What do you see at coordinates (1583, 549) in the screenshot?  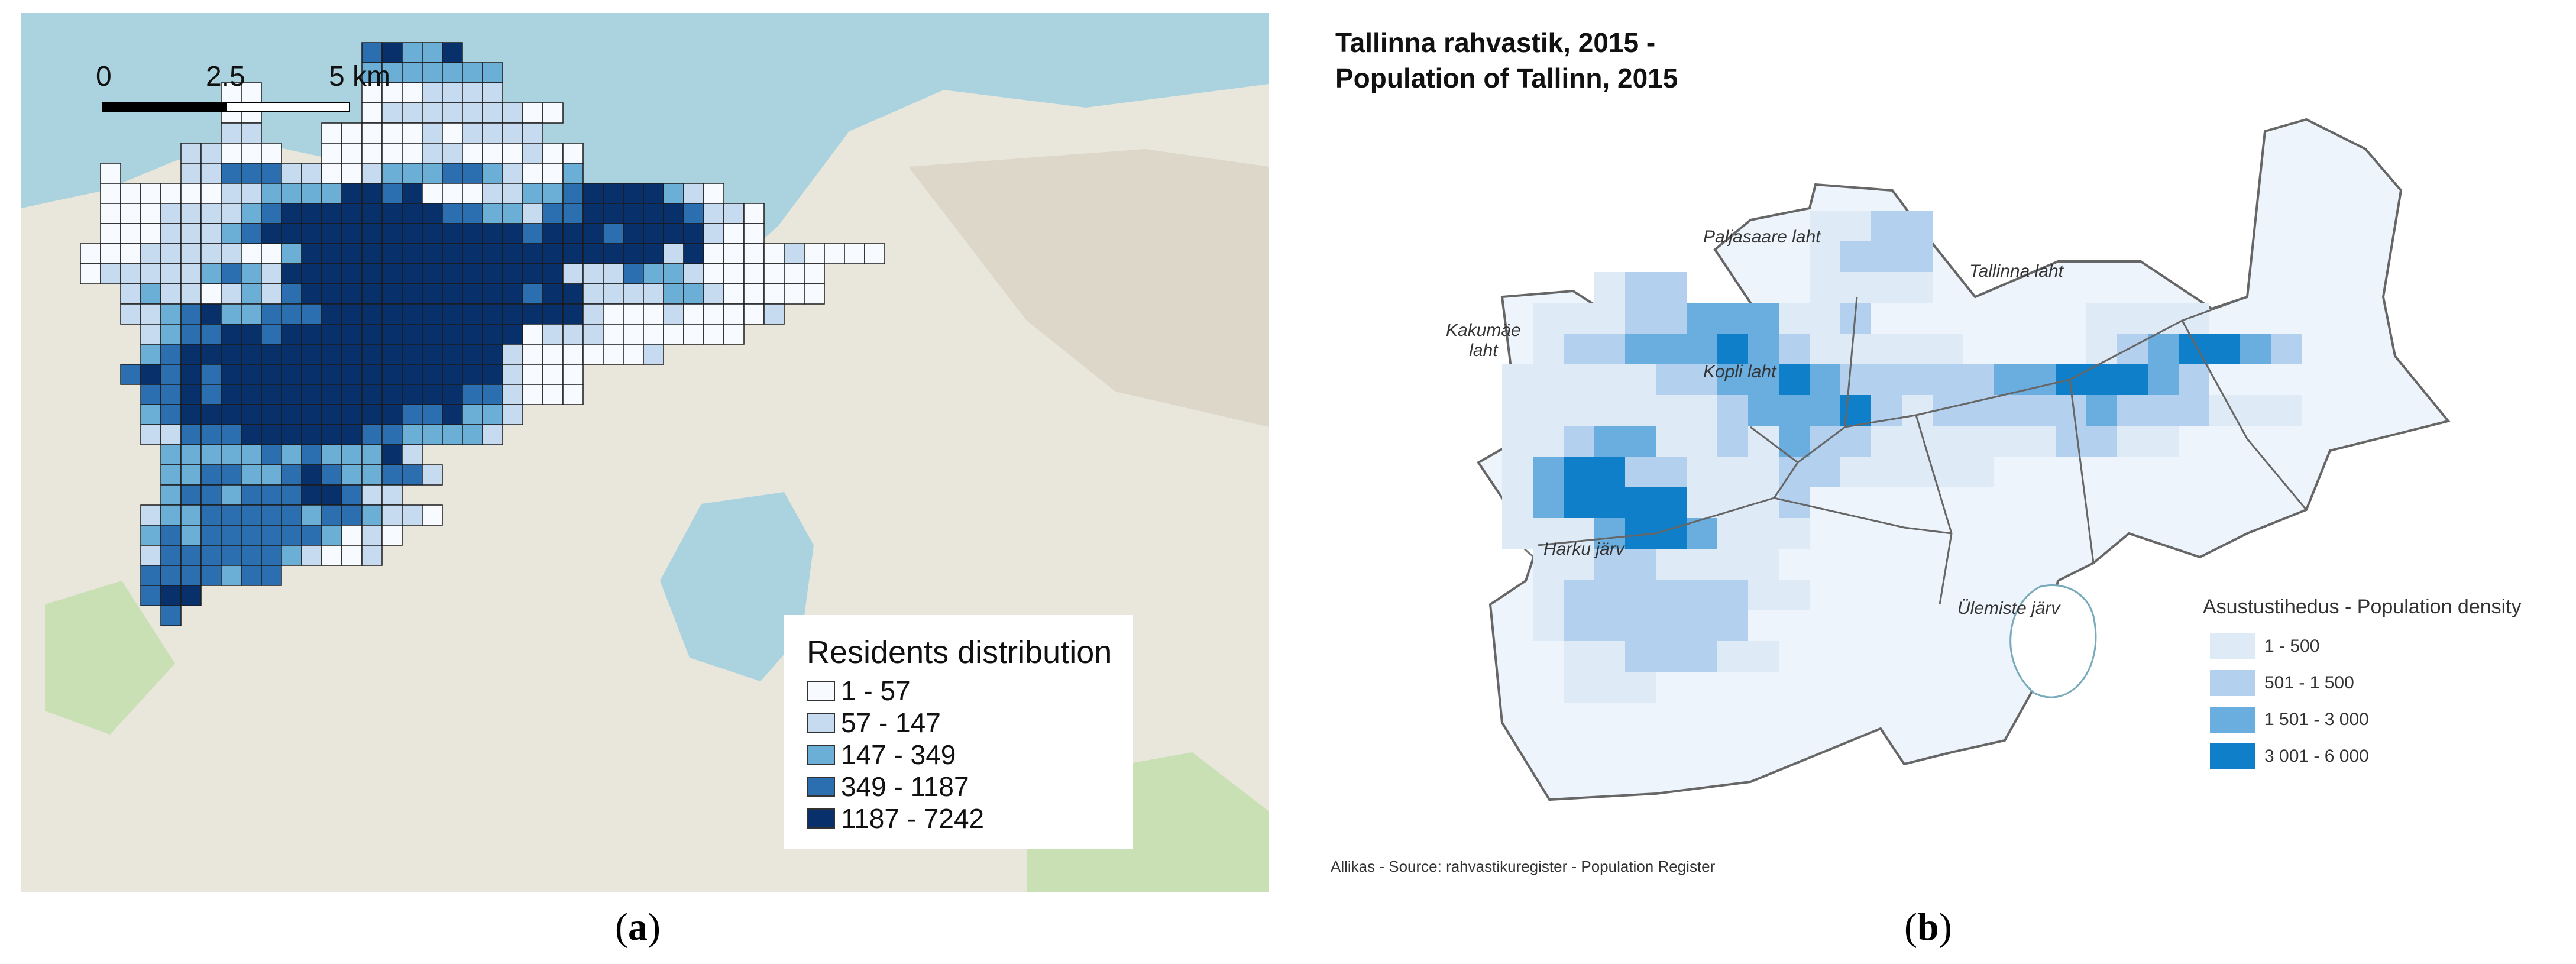 I see `label-harku: Harku järv` at bounding box center [1583, 549].